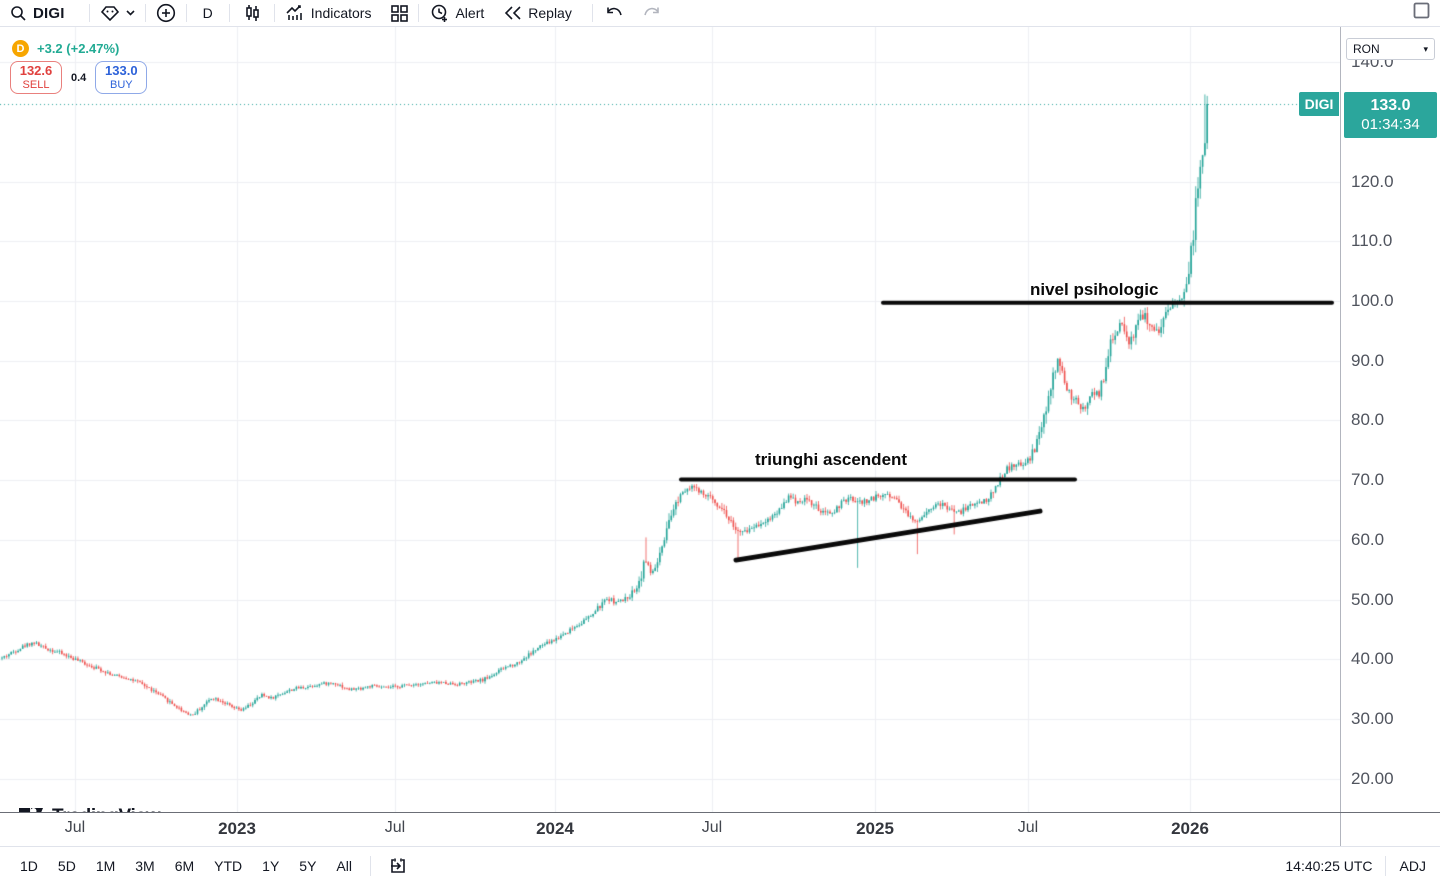  I want to click on redo-icon, so click(651, 11).